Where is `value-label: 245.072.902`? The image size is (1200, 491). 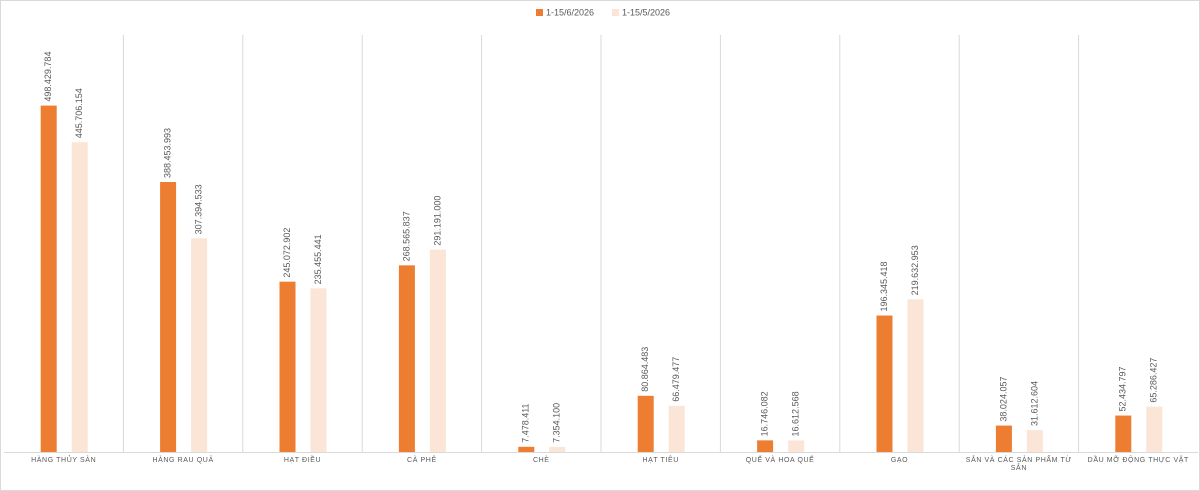
value-label: 245.072.902 is located at coordinates (287, 253).